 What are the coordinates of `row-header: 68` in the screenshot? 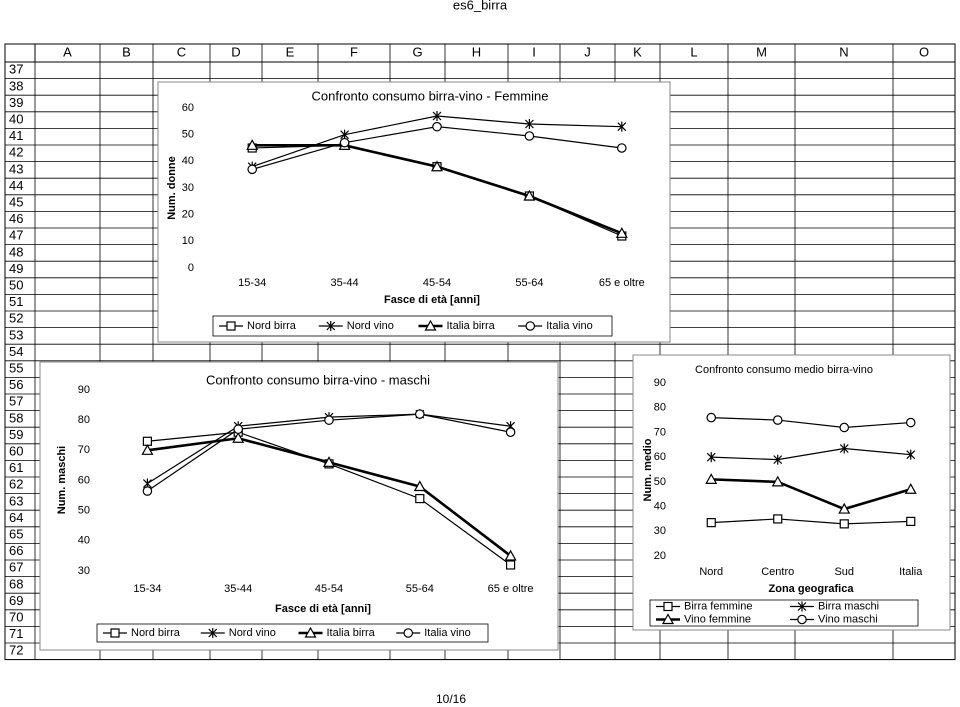 It's located at (16, 583).